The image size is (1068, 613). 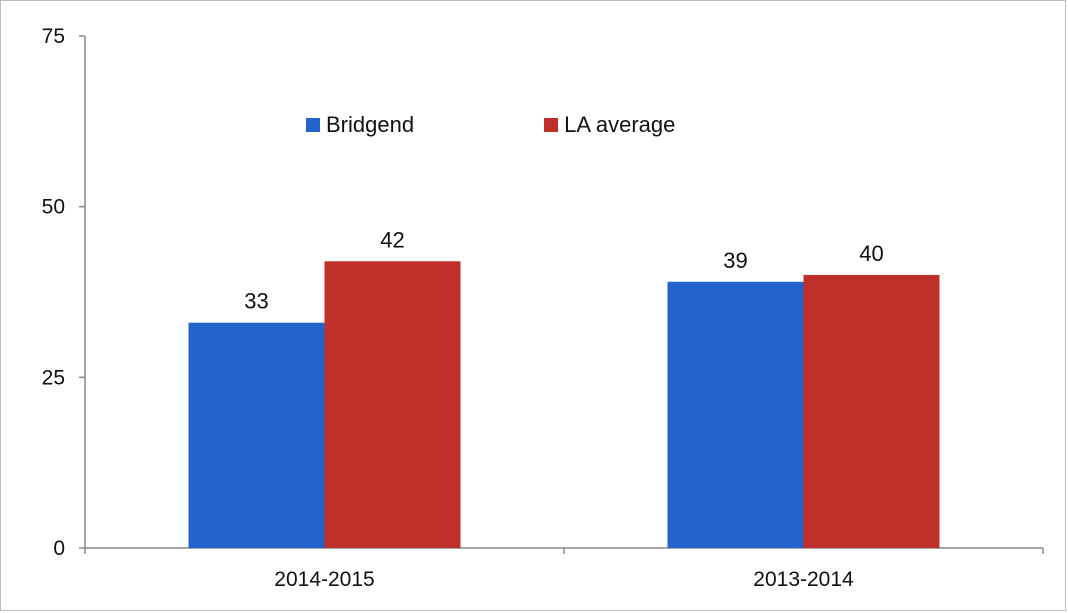 What do you see at coordinates (53, 36) in the screenshot?
I see `y-tick-label: 75` at bounding box center [53, 36].